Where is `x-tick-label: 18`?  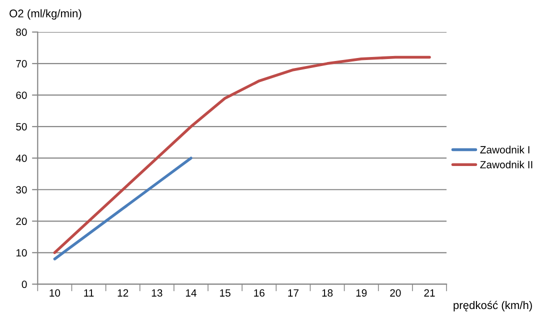 x-tick-label: 18 is located at coordinates (327, 293).